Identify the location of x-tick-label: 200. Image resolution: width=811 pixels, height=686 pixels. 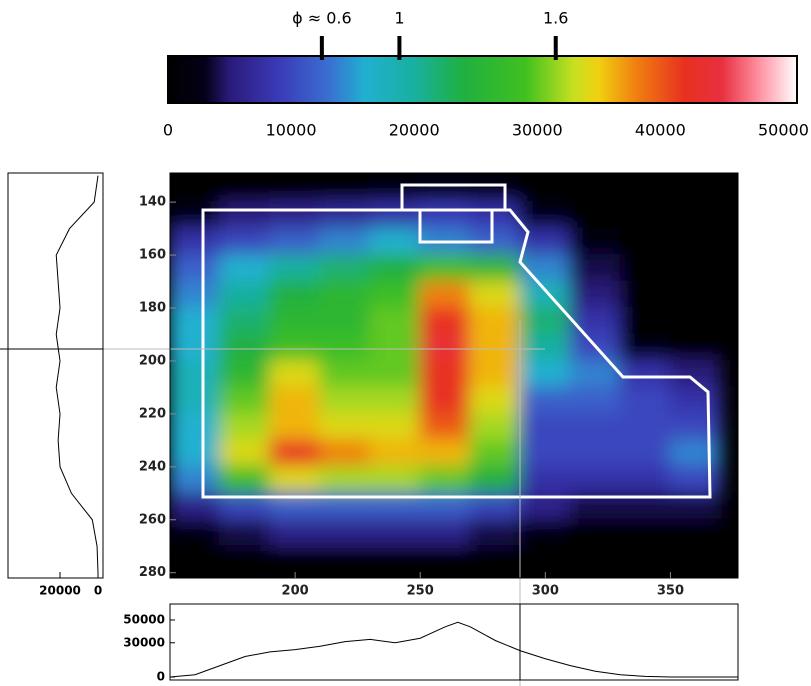
(295, 591).